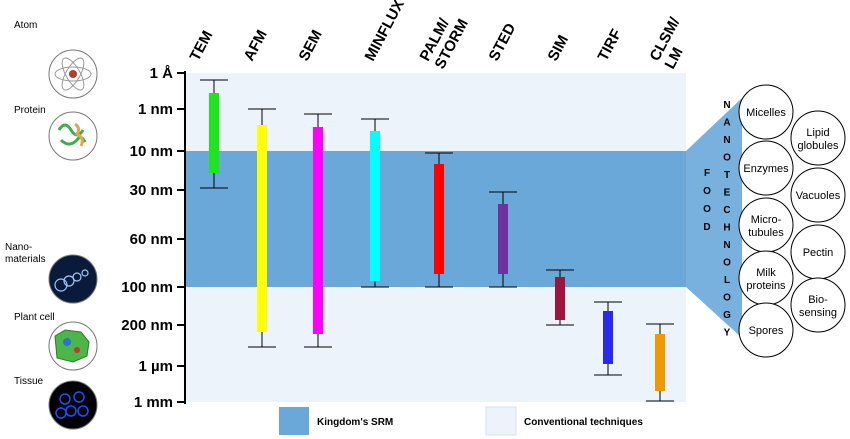  I want to click on nanotech-letter: E, so click(727, 193).